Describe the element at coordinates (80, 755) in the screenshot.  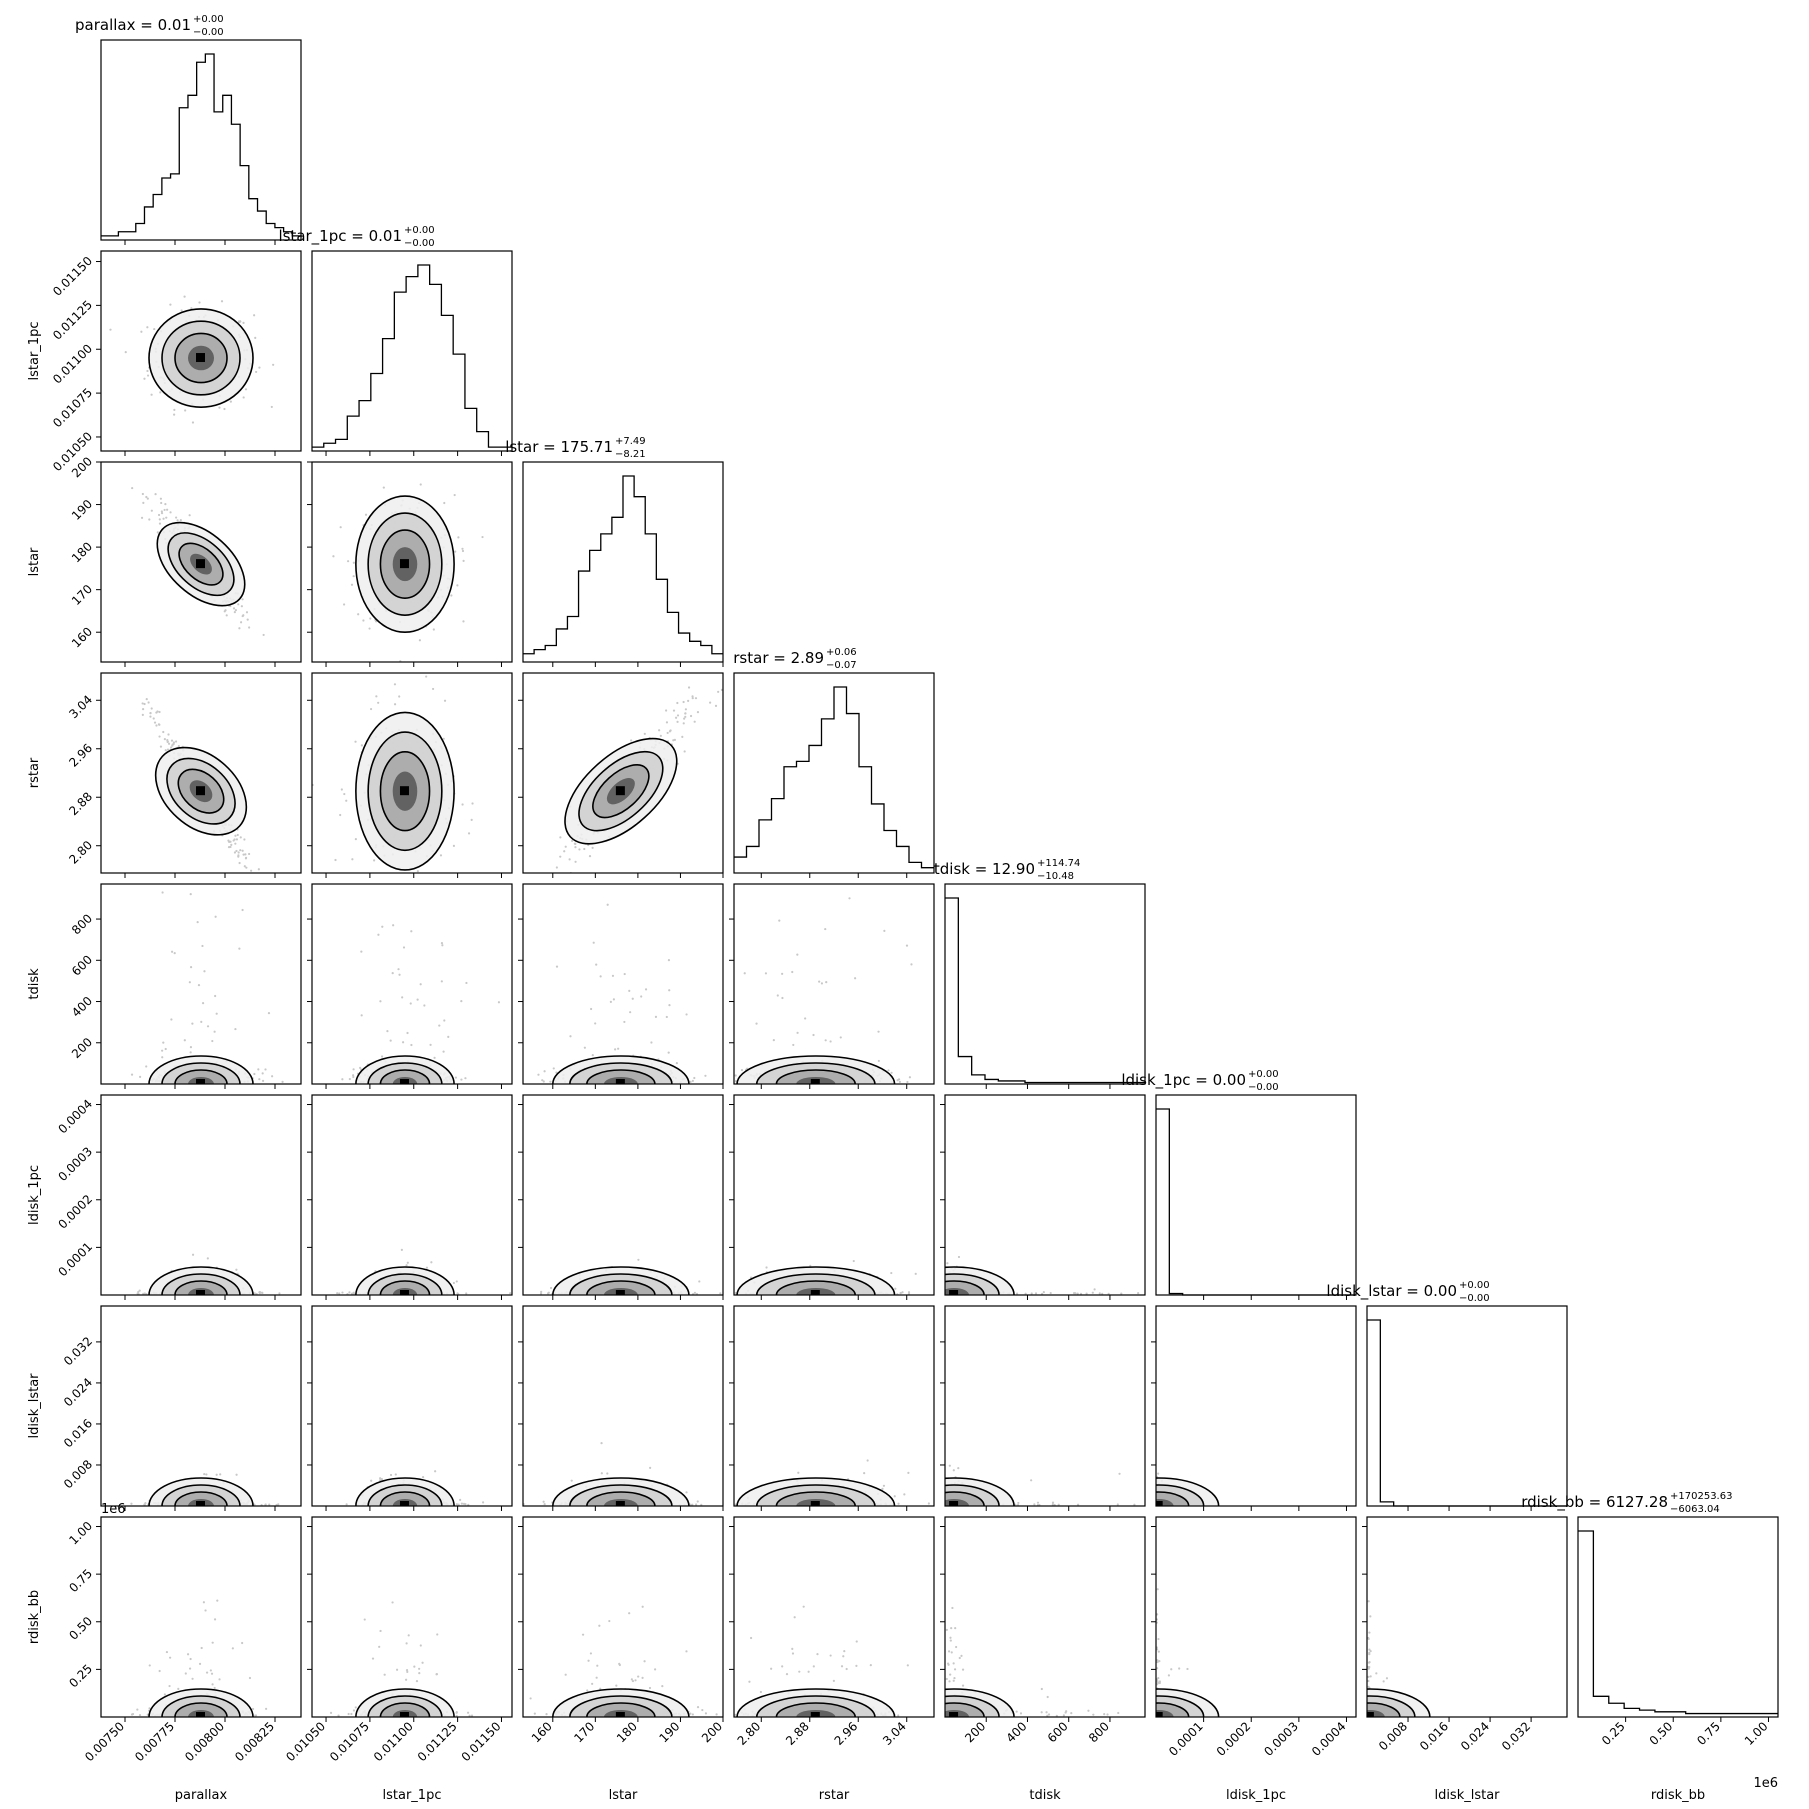
I see `y-tick-label-rstar: 2.96` at that location.